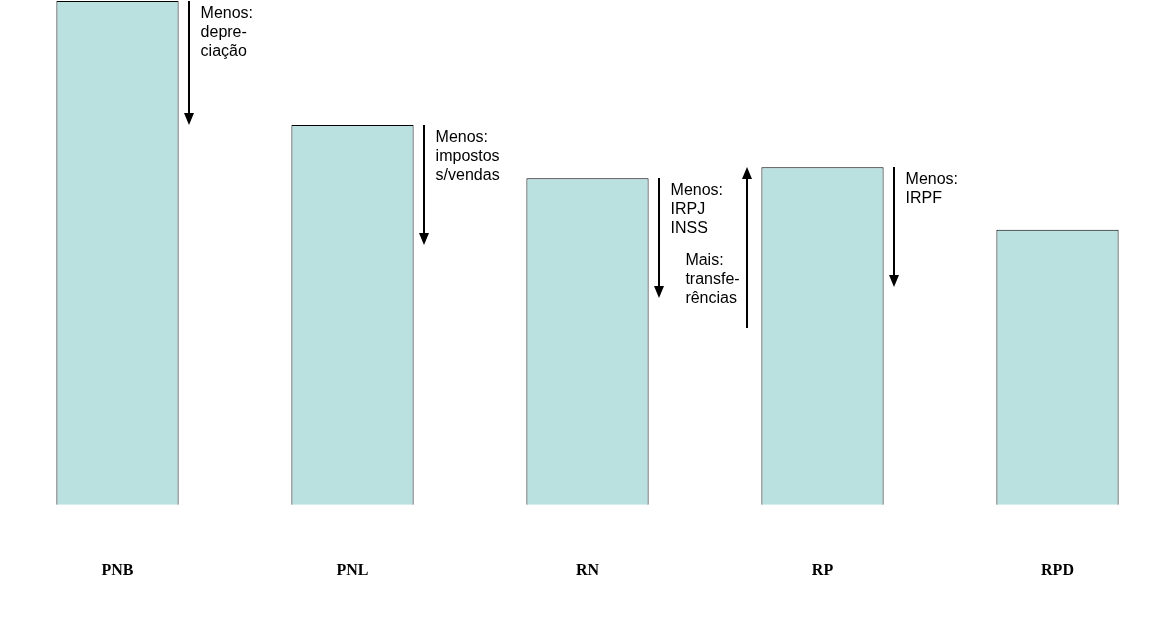  I want to click on x-tick-label: RN, so click(587, 569).